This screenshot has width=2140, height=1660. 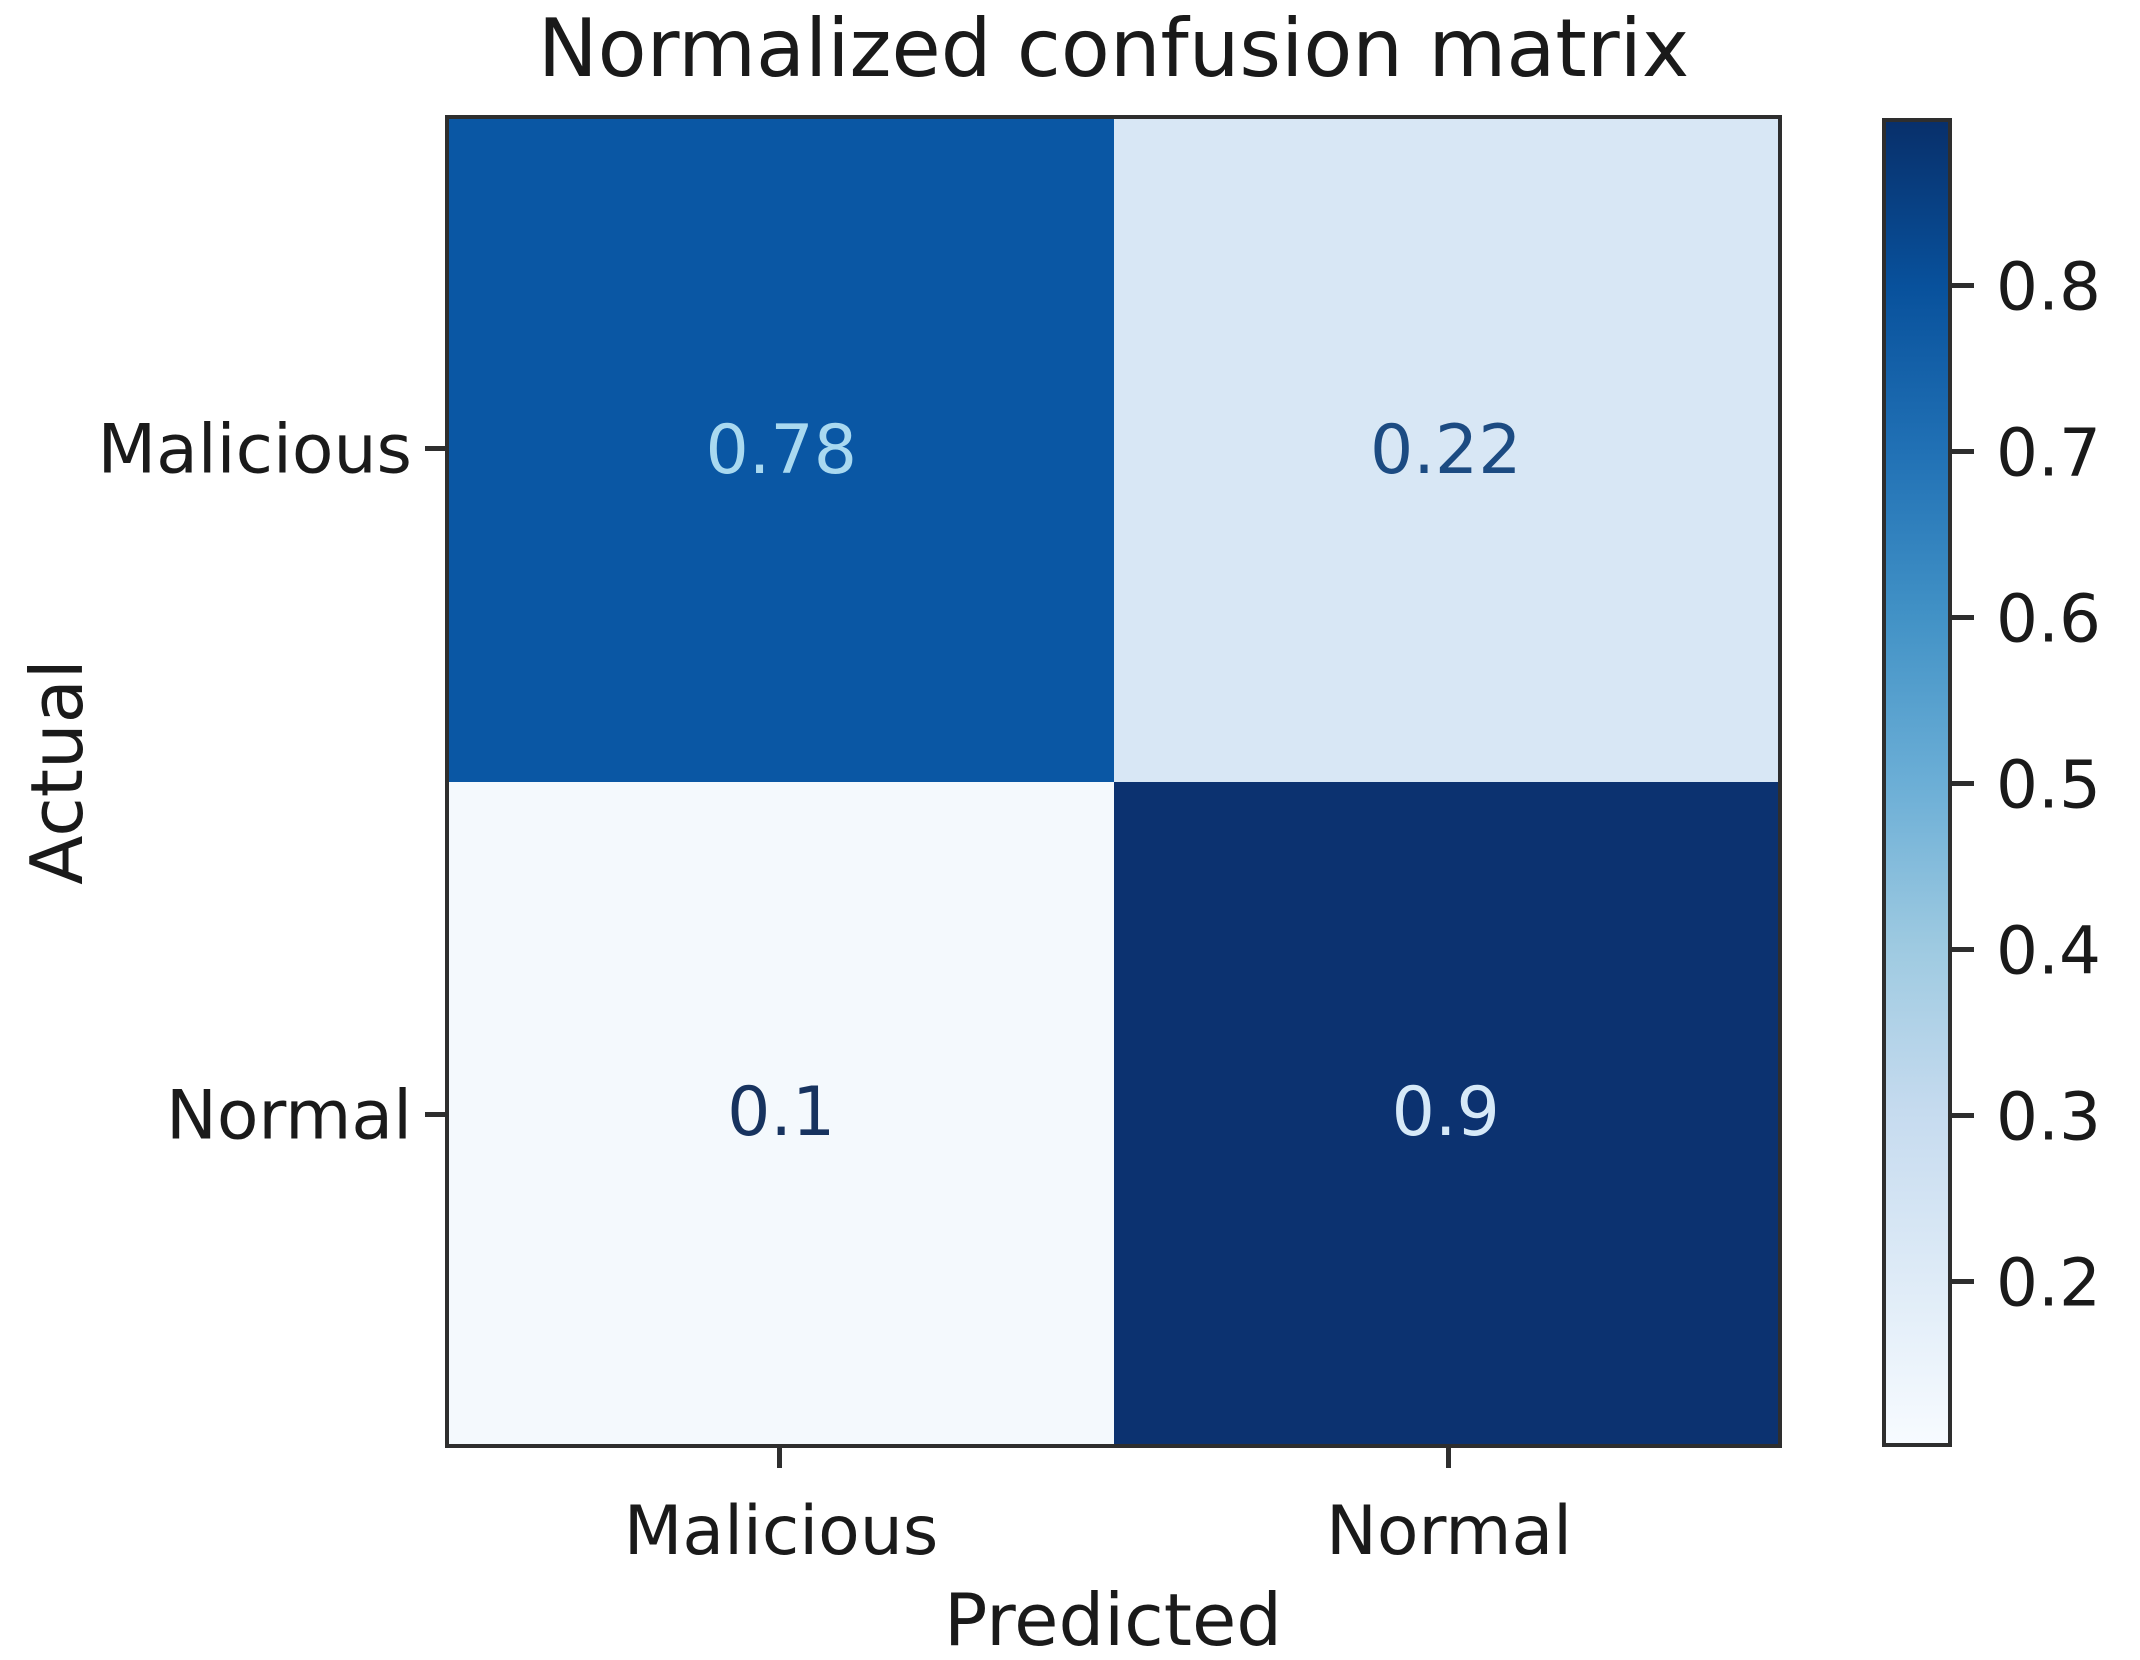 What do you see at coordinates (2048, 1283) in the screenshot?
I see `colorbar-tick-label: 0.2` at bounding box center [2048, 1283].